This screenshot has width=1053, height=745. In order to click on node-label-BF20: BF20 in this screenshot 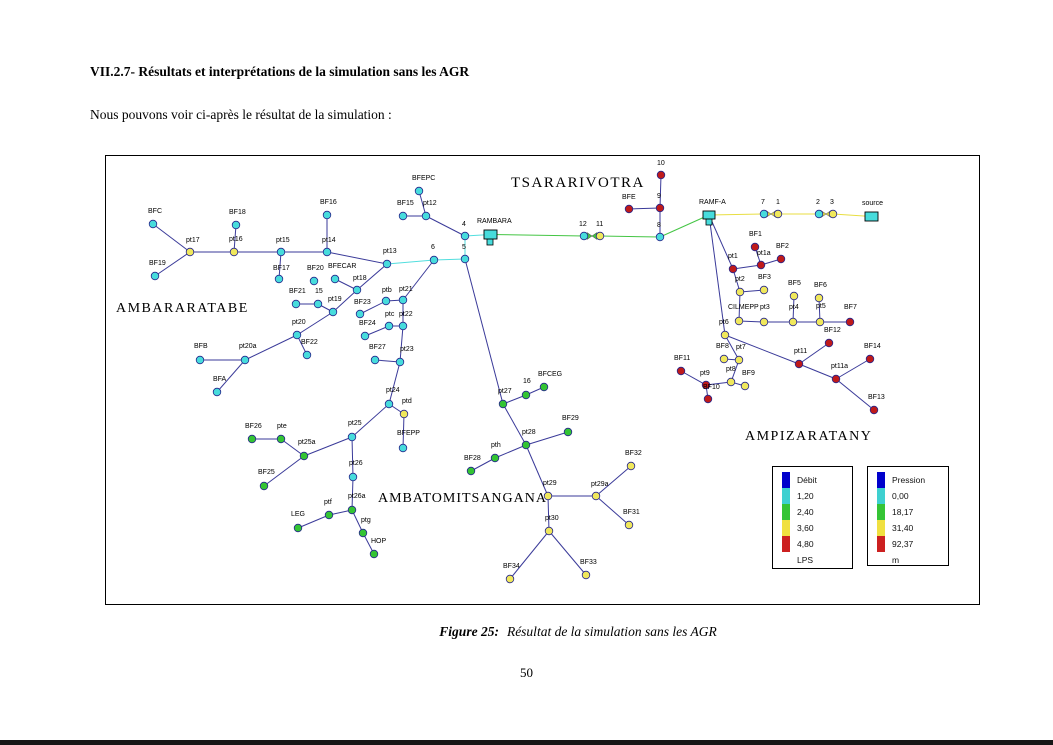, I will do `click(315, 268)`.